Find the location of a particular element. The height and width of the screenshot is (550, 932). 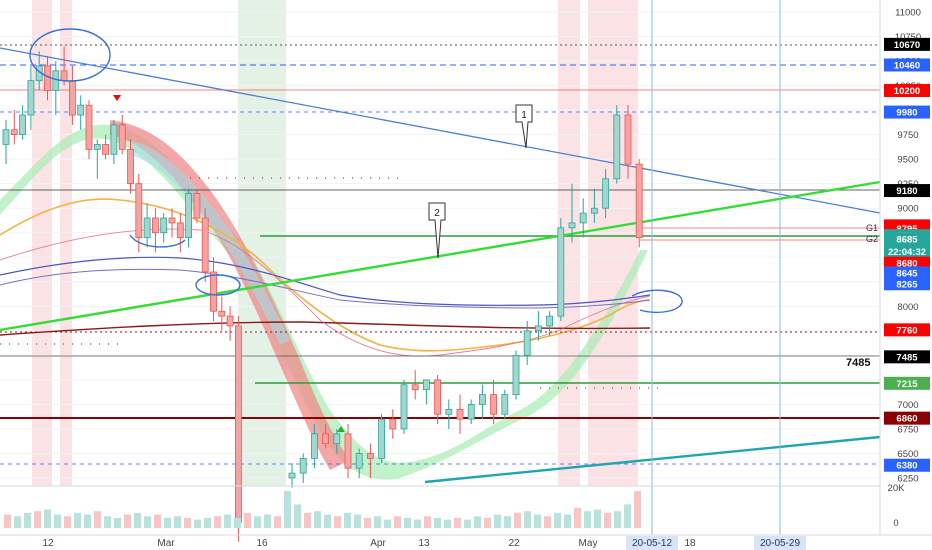

callout-1-shape is located at coordinates (524, 126).